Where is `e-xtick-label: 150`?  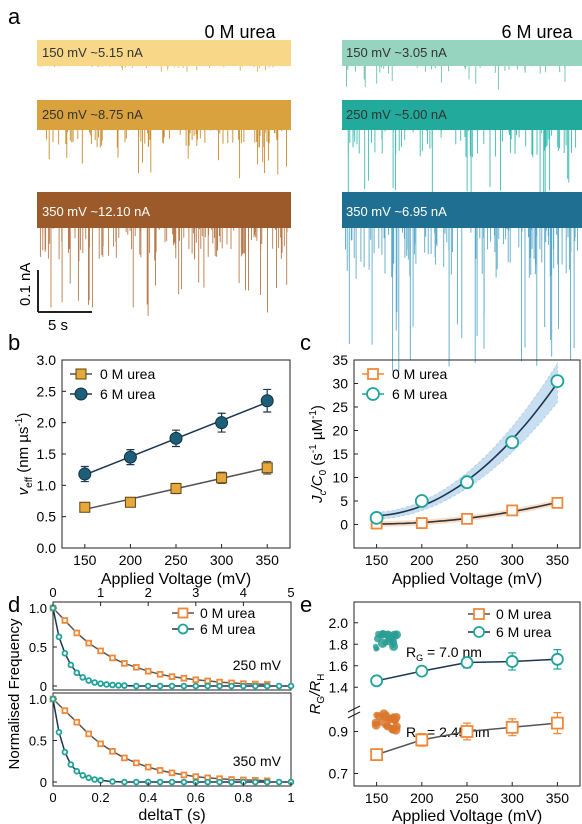
e-xtick-label: 150 is located at coordinates (377, 798).